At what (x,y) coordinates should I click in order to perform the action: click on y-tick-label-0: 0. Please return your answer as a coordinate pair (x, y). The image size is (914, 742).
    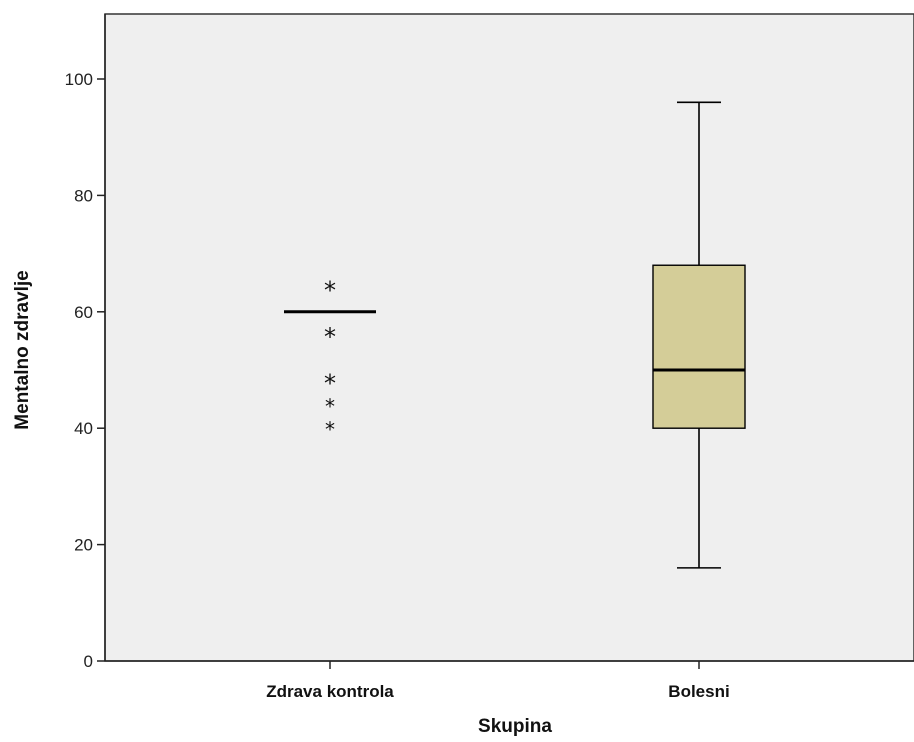
    Looking at the image, I should click on (88, 661).